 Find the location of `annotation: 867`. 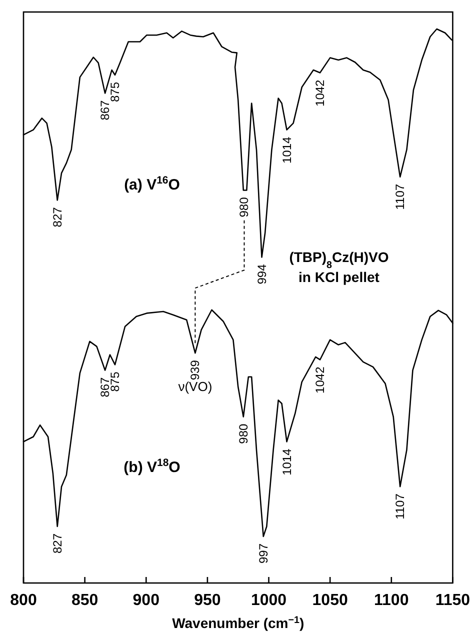

annotation: 867 is located at coordinates (105, 110).